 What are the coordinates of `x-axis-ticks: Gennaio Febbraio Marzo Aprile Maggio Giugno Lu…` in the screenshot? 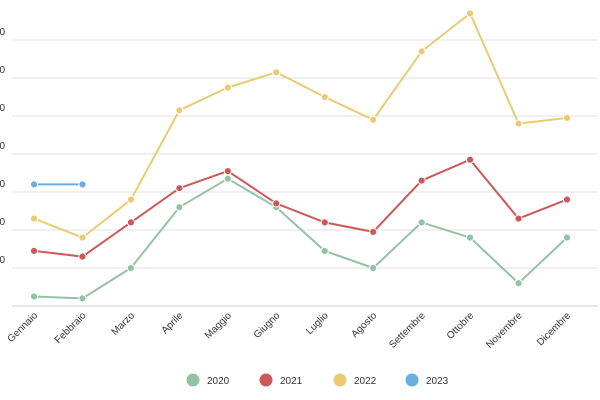 It's located at (290, 330).